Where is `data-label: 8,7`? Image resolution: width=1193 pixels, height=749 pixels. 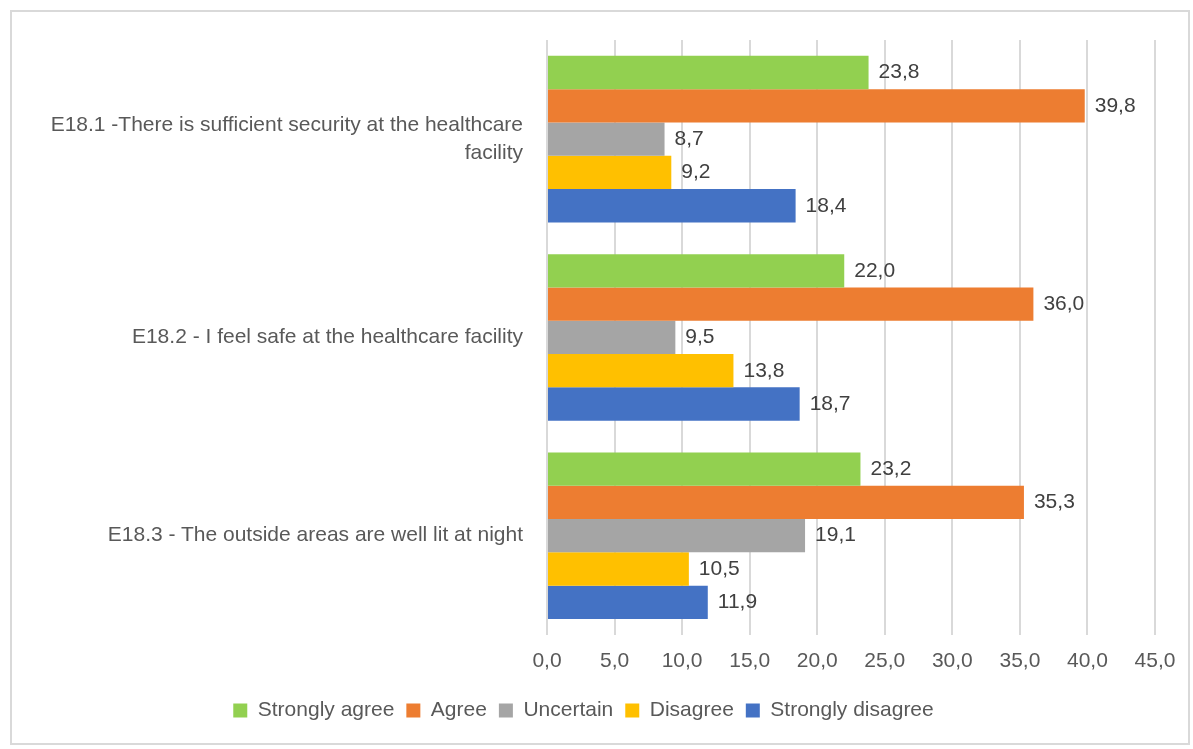 data-label: 8,7 is located at coordinates (689, 137).